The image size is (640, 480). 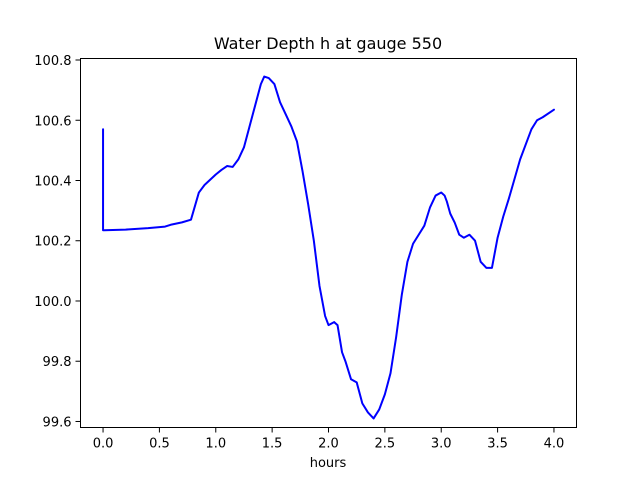 What do you see at coordinates (328, 43) in the screenshot?
I see `chart-title: Water Depth h at gauge 550` at bounding box center [328, 43].